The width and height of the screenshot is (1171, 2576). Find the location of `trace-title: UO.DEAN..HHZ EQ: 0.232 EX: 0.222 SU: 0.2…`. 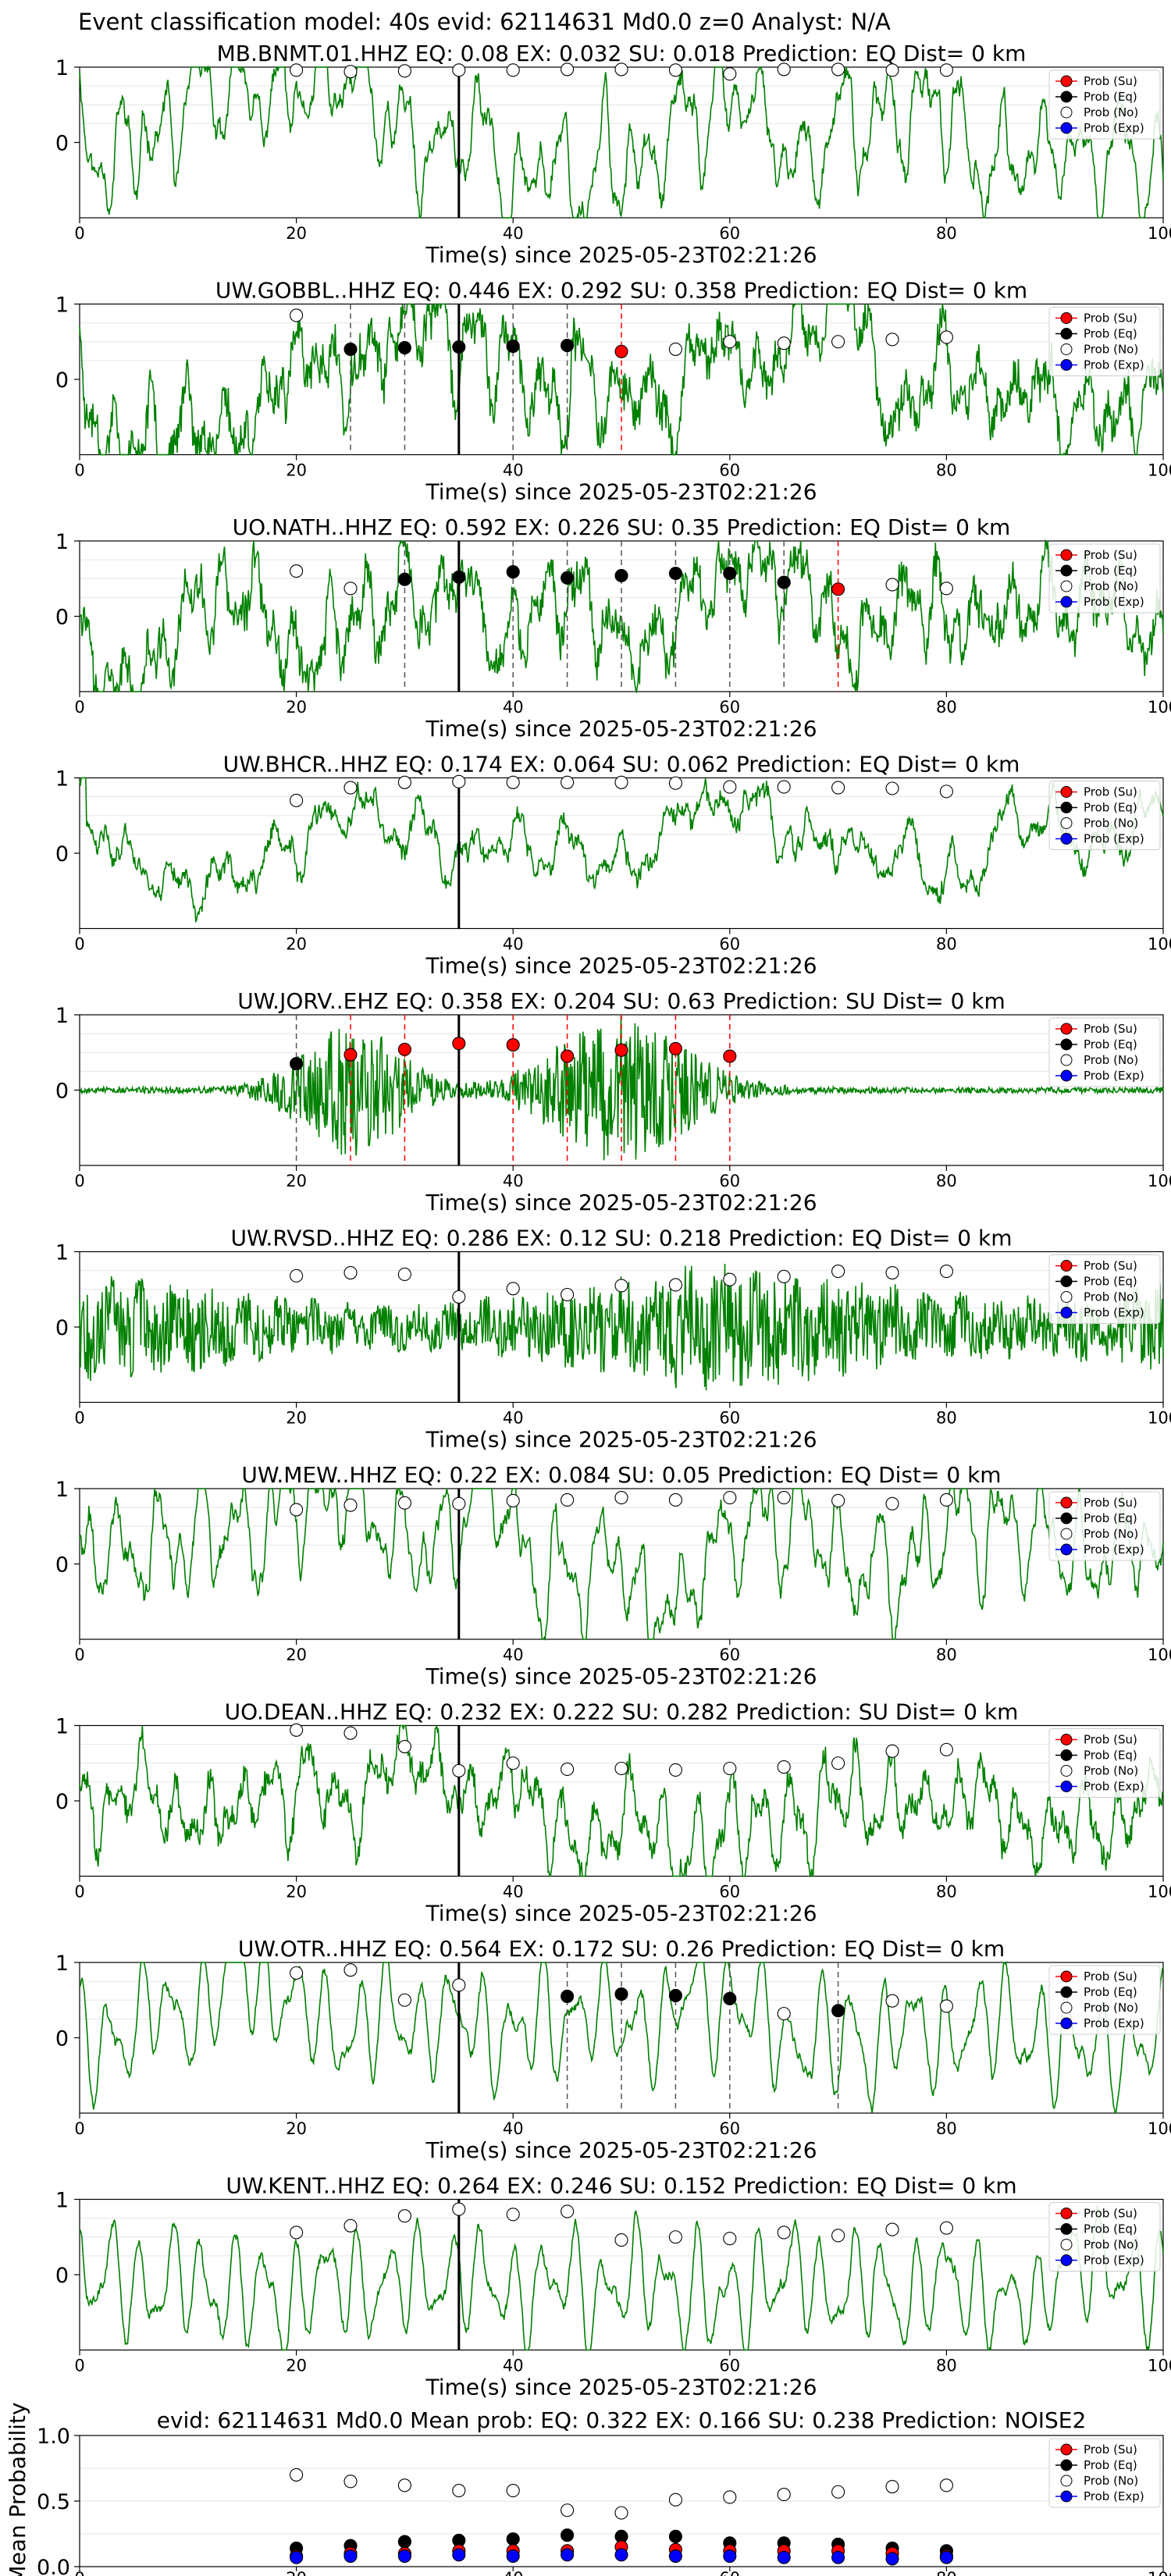

trace-title: UO.DEAN..HHZ EQ: 0.232 EX: 0.222 SU: 0.2… is located at coordinates (622, 1712).